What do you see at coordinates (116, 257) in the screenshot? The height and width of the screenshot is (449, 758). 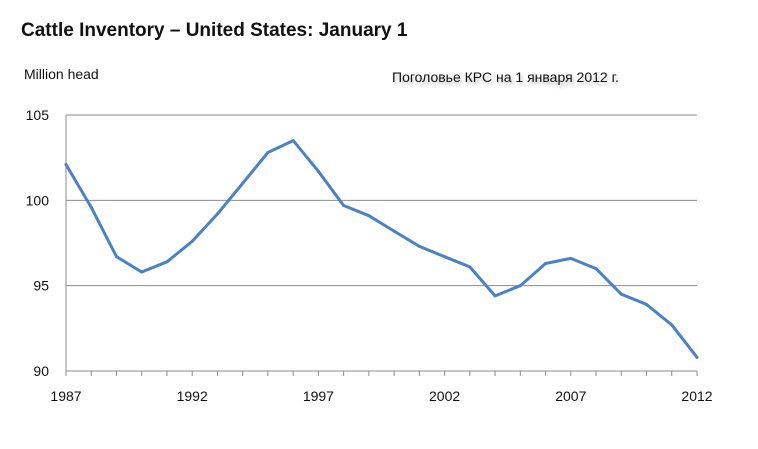 I see `data-point-1989` at bounding box center [116, 257].